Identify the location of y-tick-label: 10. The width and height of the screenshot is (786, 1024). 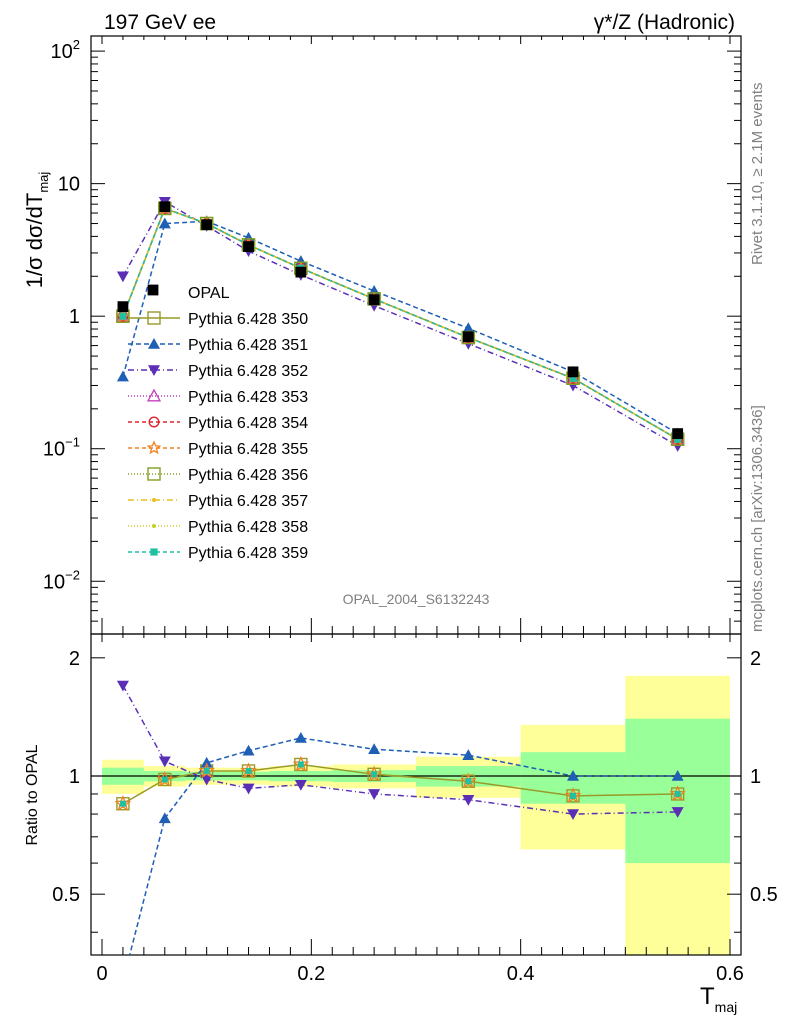
(69, 185).